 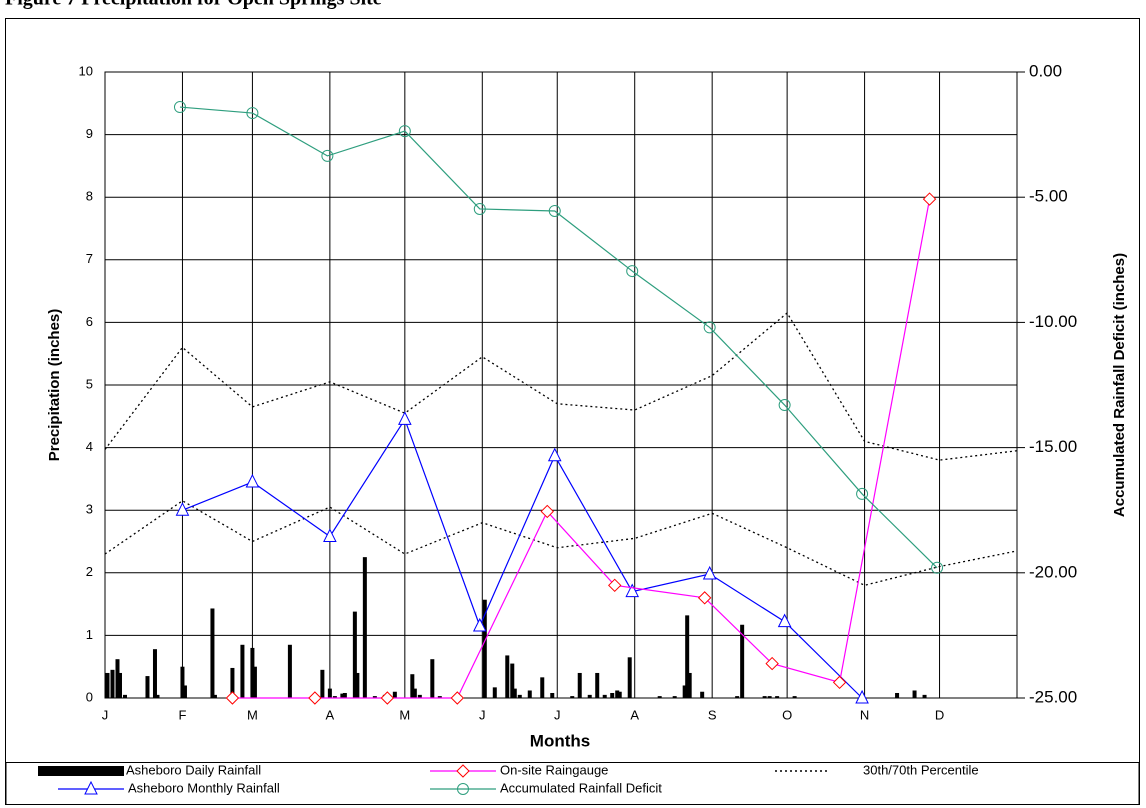 What do you see at coordinates (89, 571) in the screenshot?
I see `y-tick-label: 2` at bounding box center [89, 571].